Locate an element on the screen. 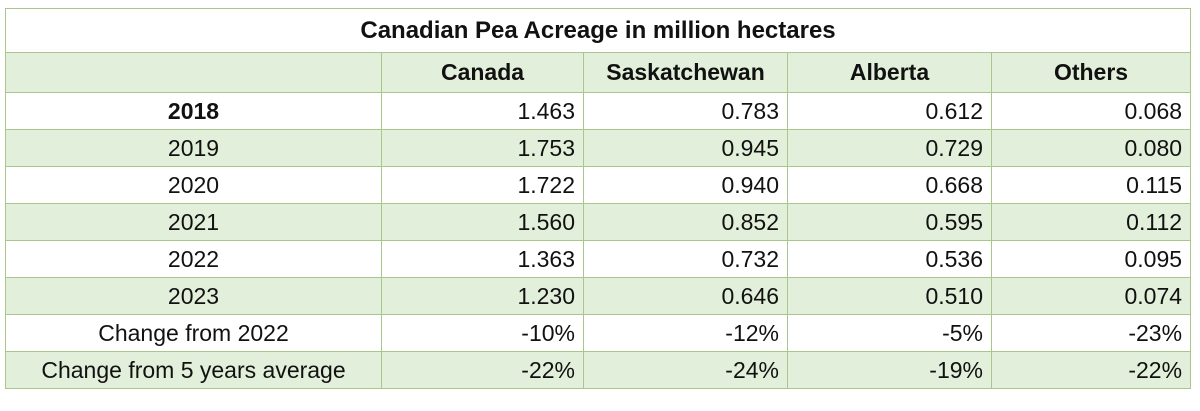 The height and width of the screenshot is (411, 1200). row-label: 2019 is located at coordinates (193, 148).